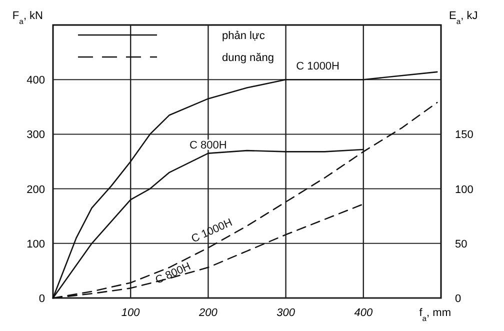 The image size is (504, 331). I want to click on x-tick-label: 100, so click(131, 313).